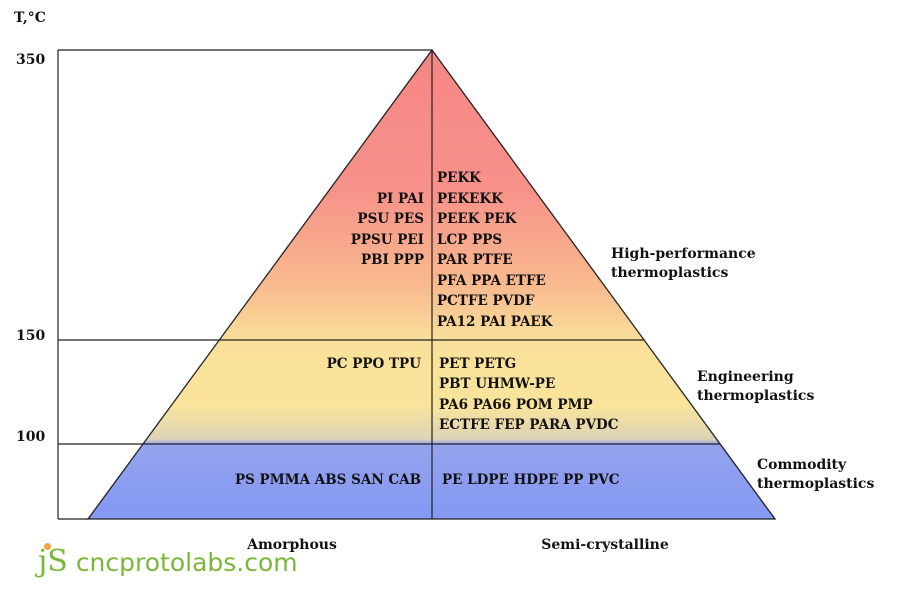 The image size is (900, 600). Describe the element at coordinates (291, 545) in the screenshot. I see `column-label-amorphous: Amorphous` at that location.